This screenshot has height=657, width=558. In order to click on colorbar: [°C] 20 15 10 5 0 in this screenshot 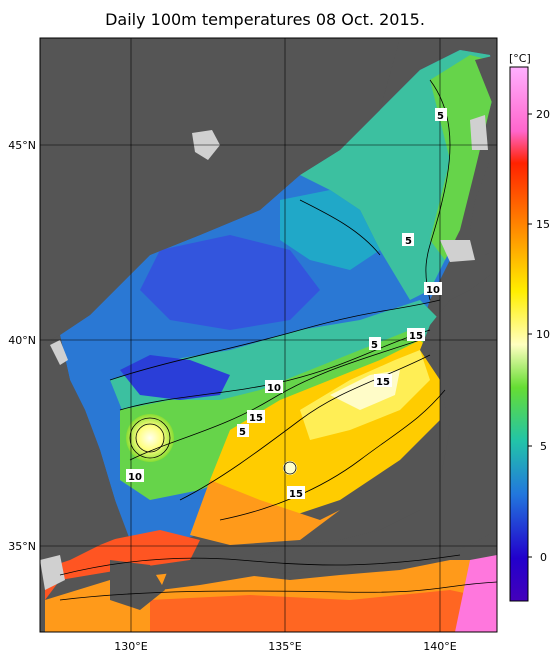, I will do `click(529, 327)`.